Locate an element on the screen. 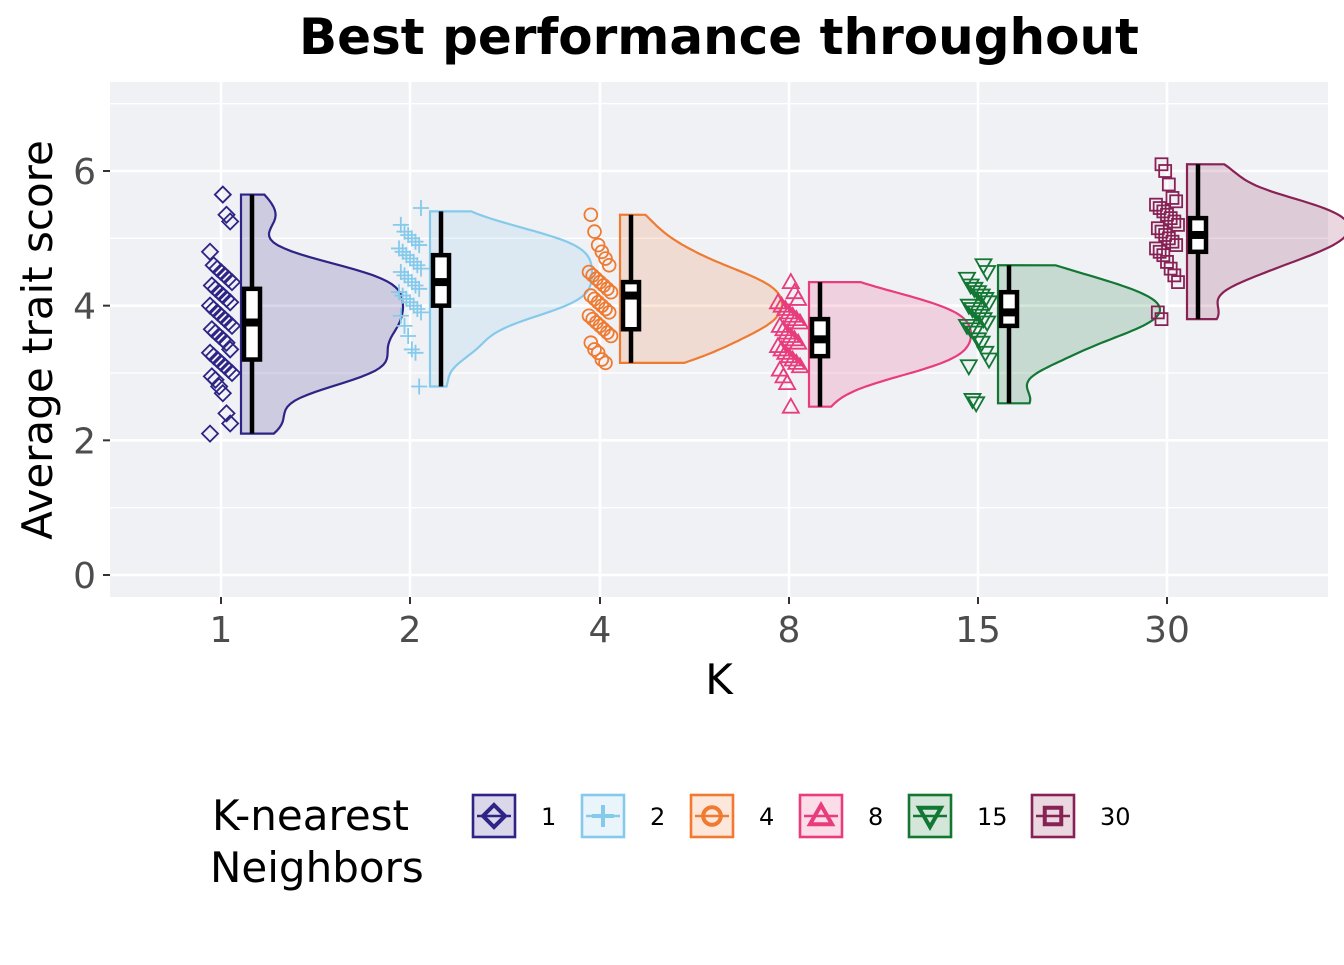  chart-title: Best performance throughout is located at coordinates (719, 37).